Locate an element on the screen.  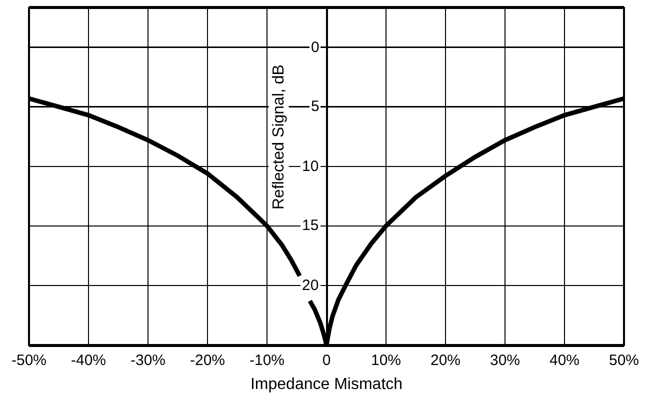
x-tick-label: 10% is located at coordinates (386, 360).